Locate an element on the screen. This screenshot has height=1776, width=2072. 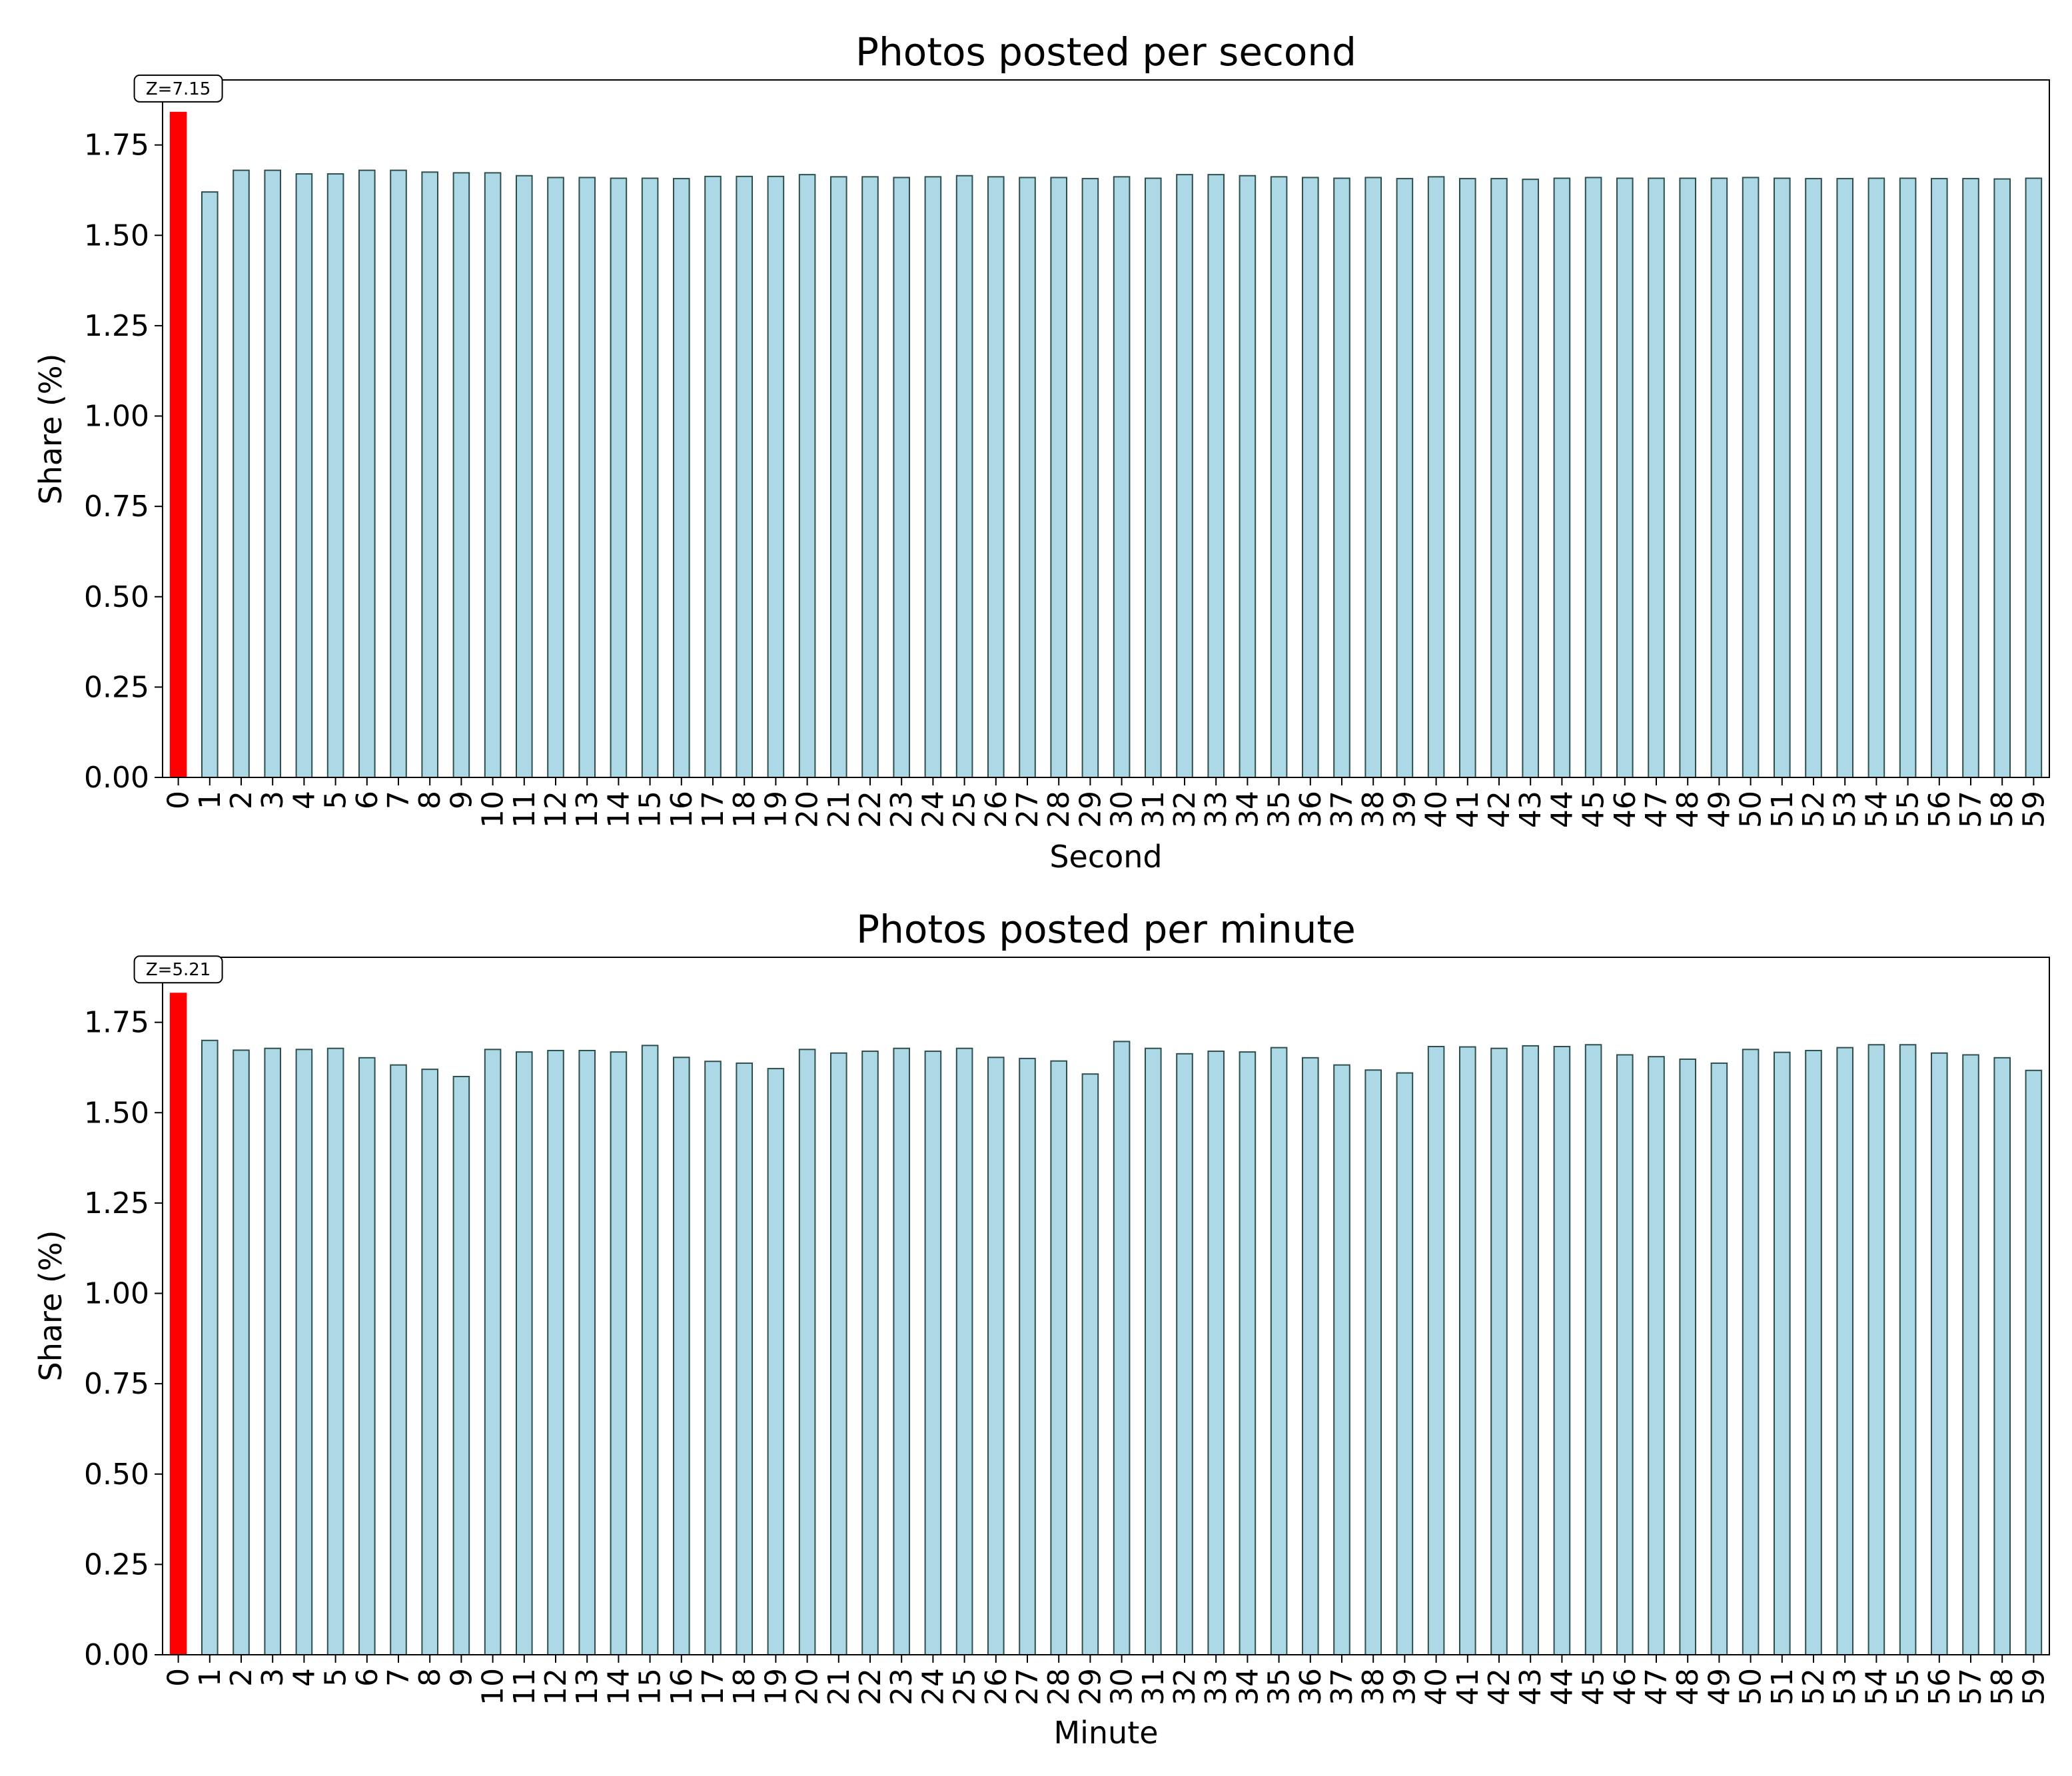
x-tick-label: 15 is located at coordinates (651, 809).